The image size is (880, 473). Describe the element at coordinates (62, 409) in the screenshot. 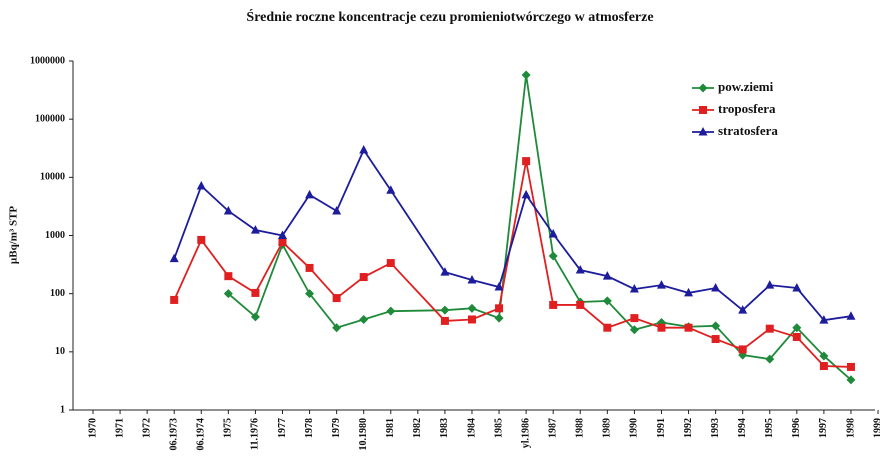

I see `y-tick-label: 1` at that location.